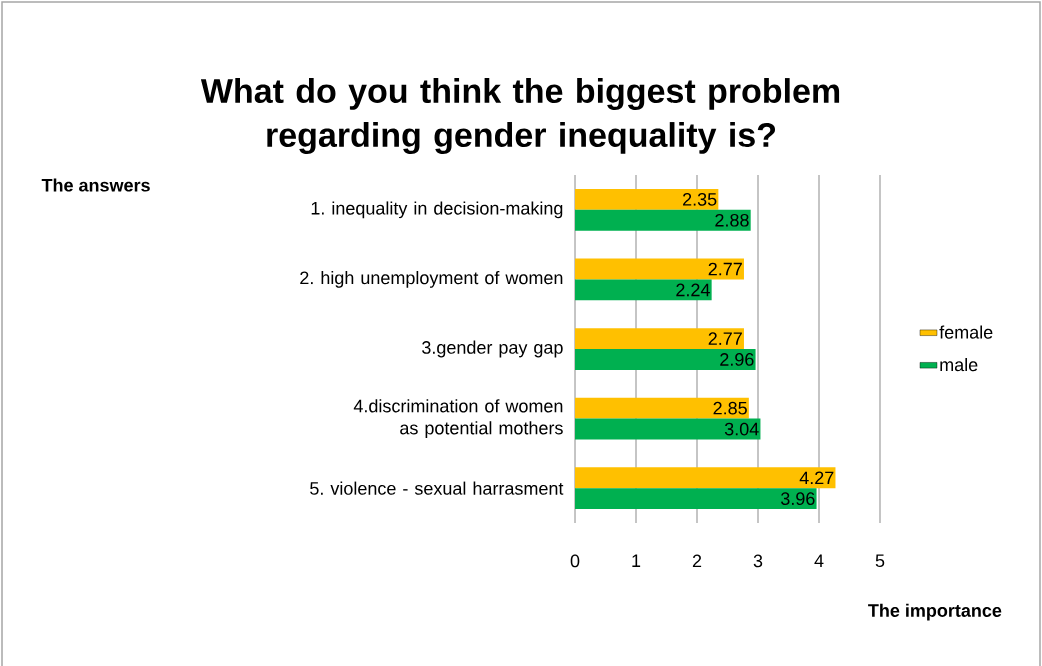 This screenshot has height=666, width=1042. I want to click on x-tick-label: 4, so click(819, 560).